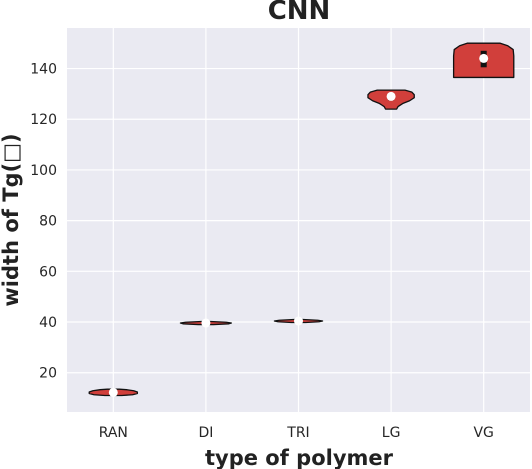 Image resolution: width=532 pixels, height=469 pixels. Describe the element at coordinates (299, 13) in the screenshot. I see `chart-title: CNN` at that location.